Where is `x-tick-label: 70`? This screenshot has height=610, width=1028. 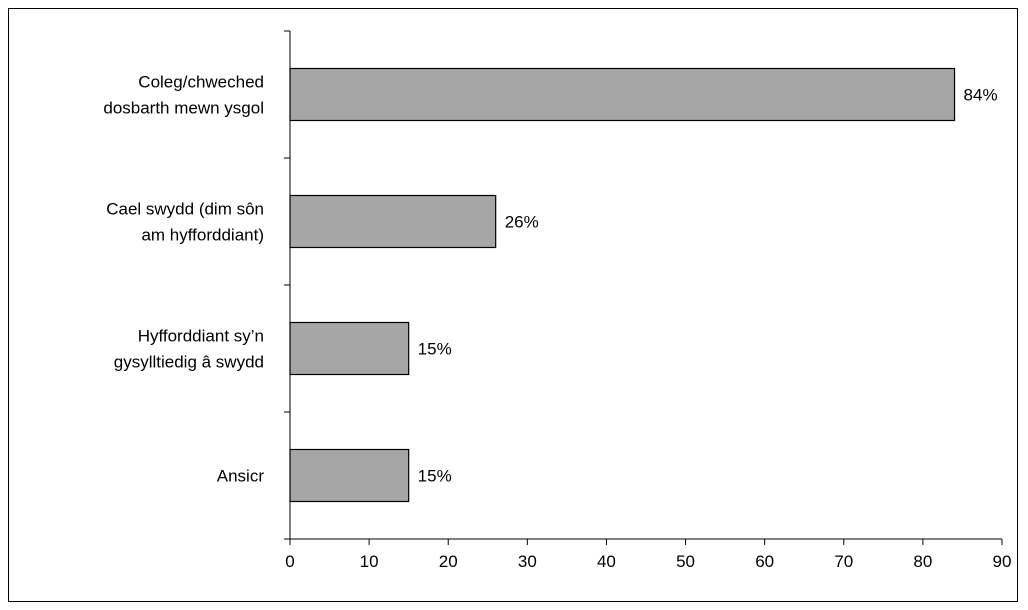
x-tick-label: 70 is located at coordinates (843, 561).